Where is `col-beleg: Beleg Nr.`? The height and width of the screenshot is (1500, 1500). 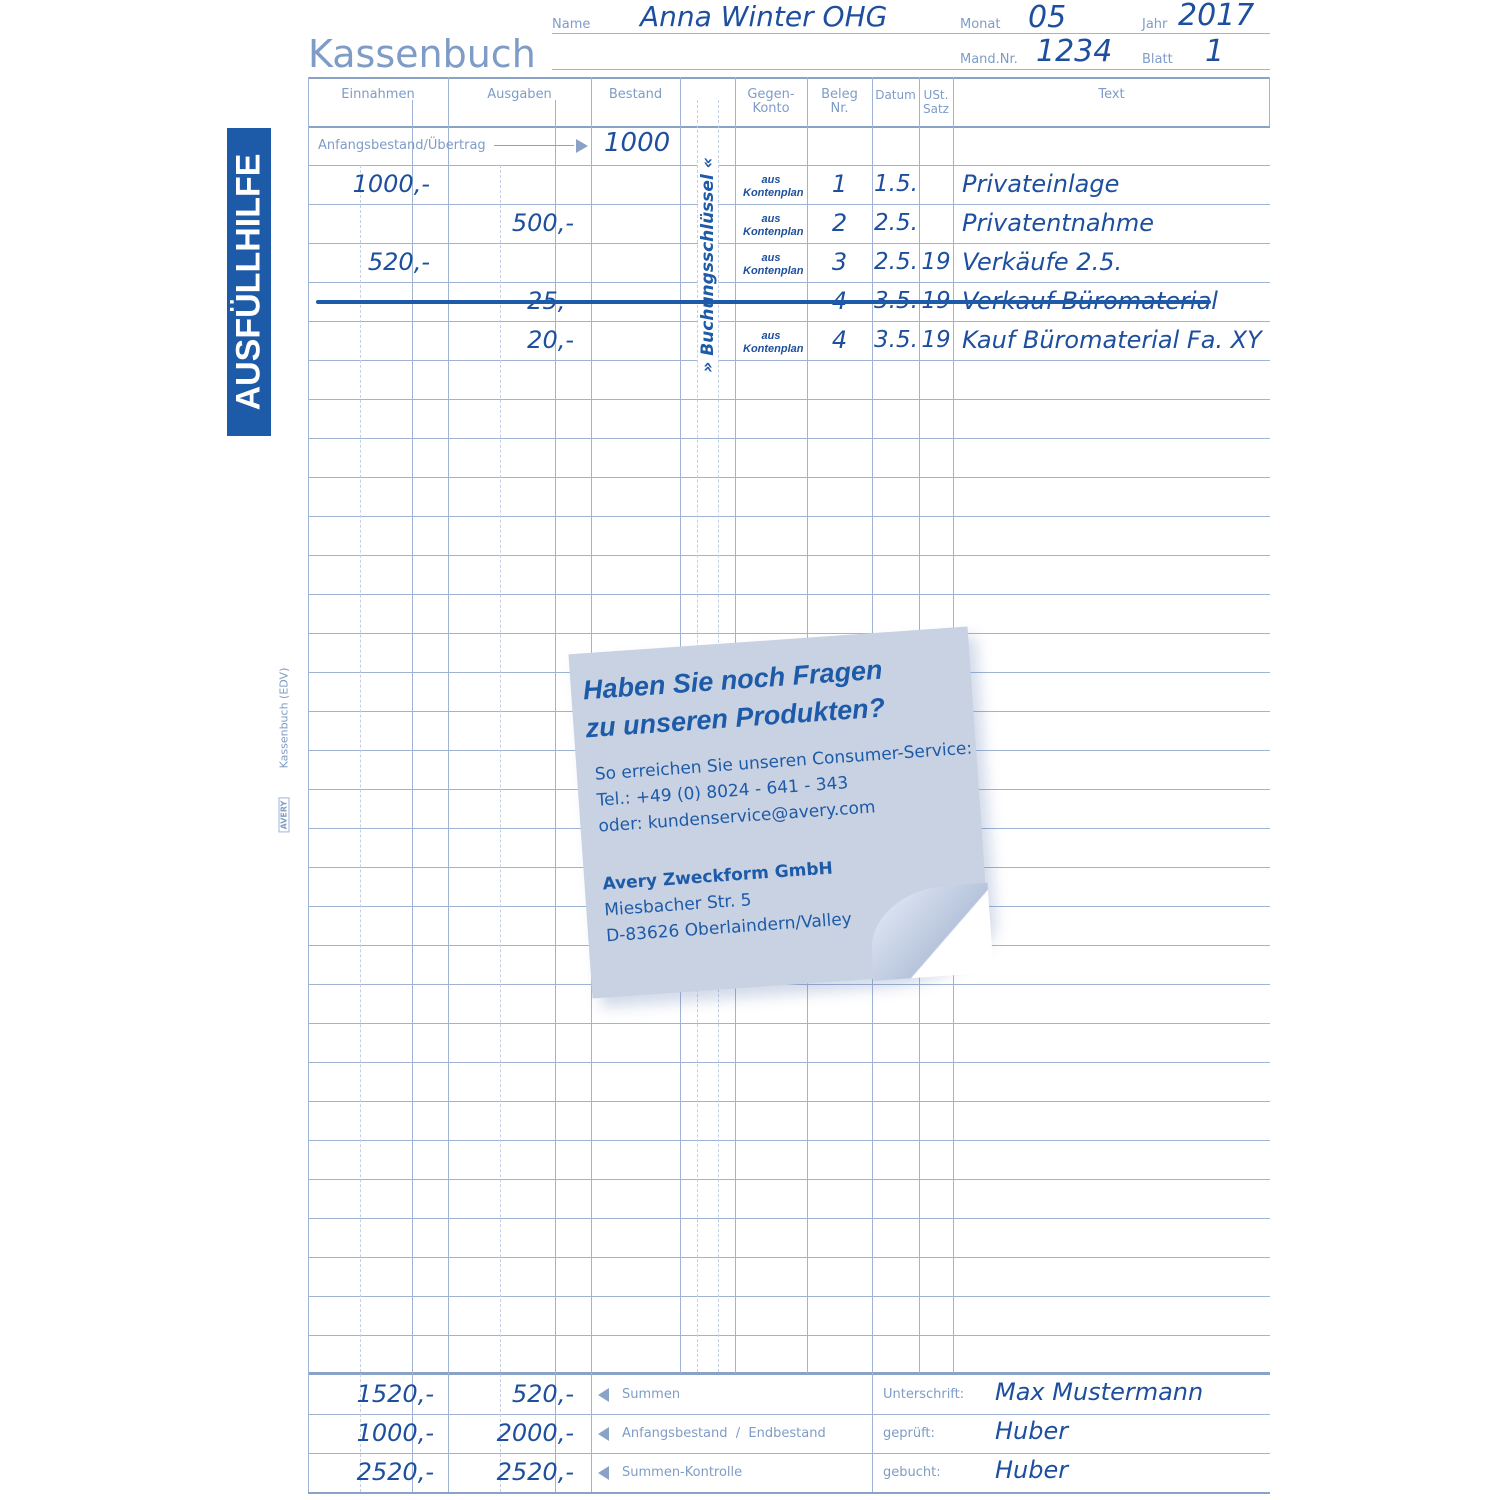 col-beleg: Beleg Nr. is located at coordinates (839, 101).